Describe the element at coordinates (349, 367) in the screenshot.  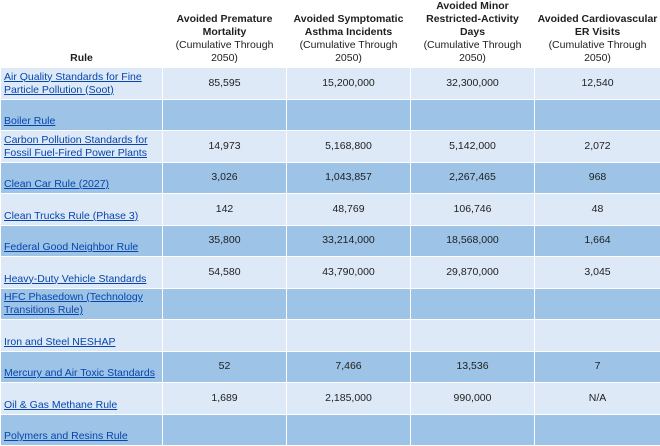
I see `asthma-cell: 7,466` at that location.